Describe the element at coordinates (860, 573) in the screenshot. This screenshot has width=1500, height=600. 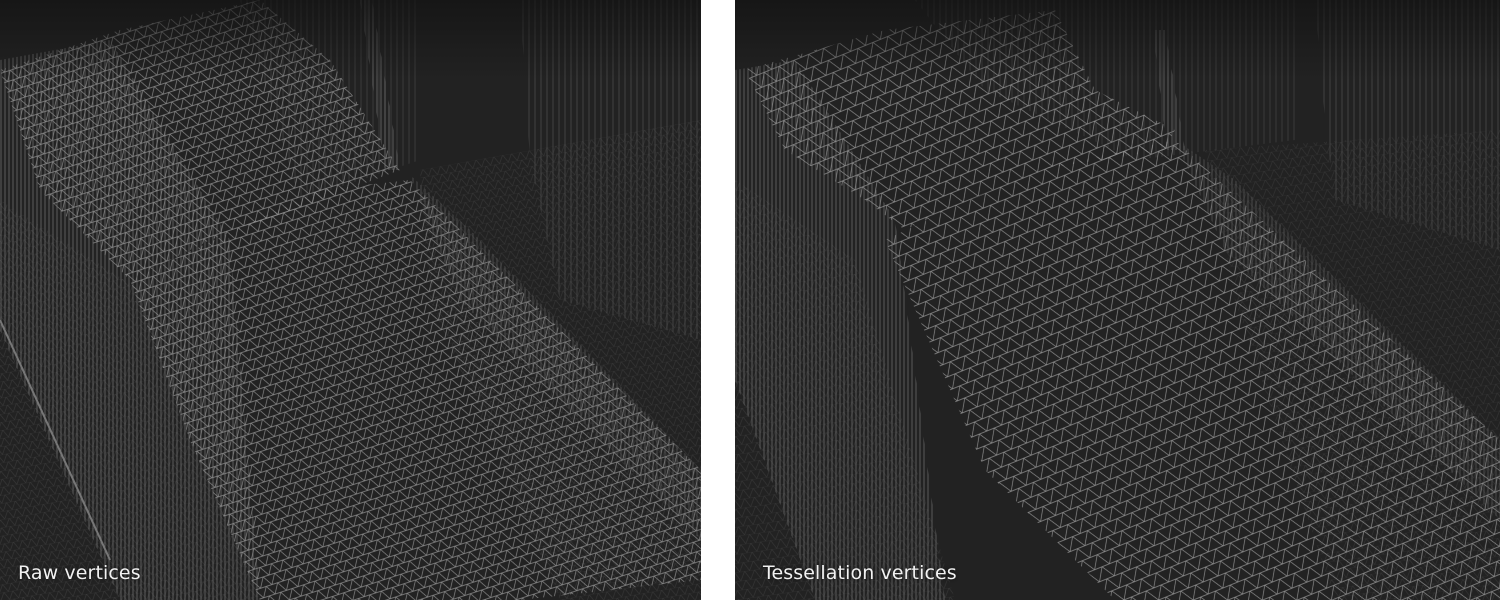
I see `panel-caption: Tessellation vertices` at that location.